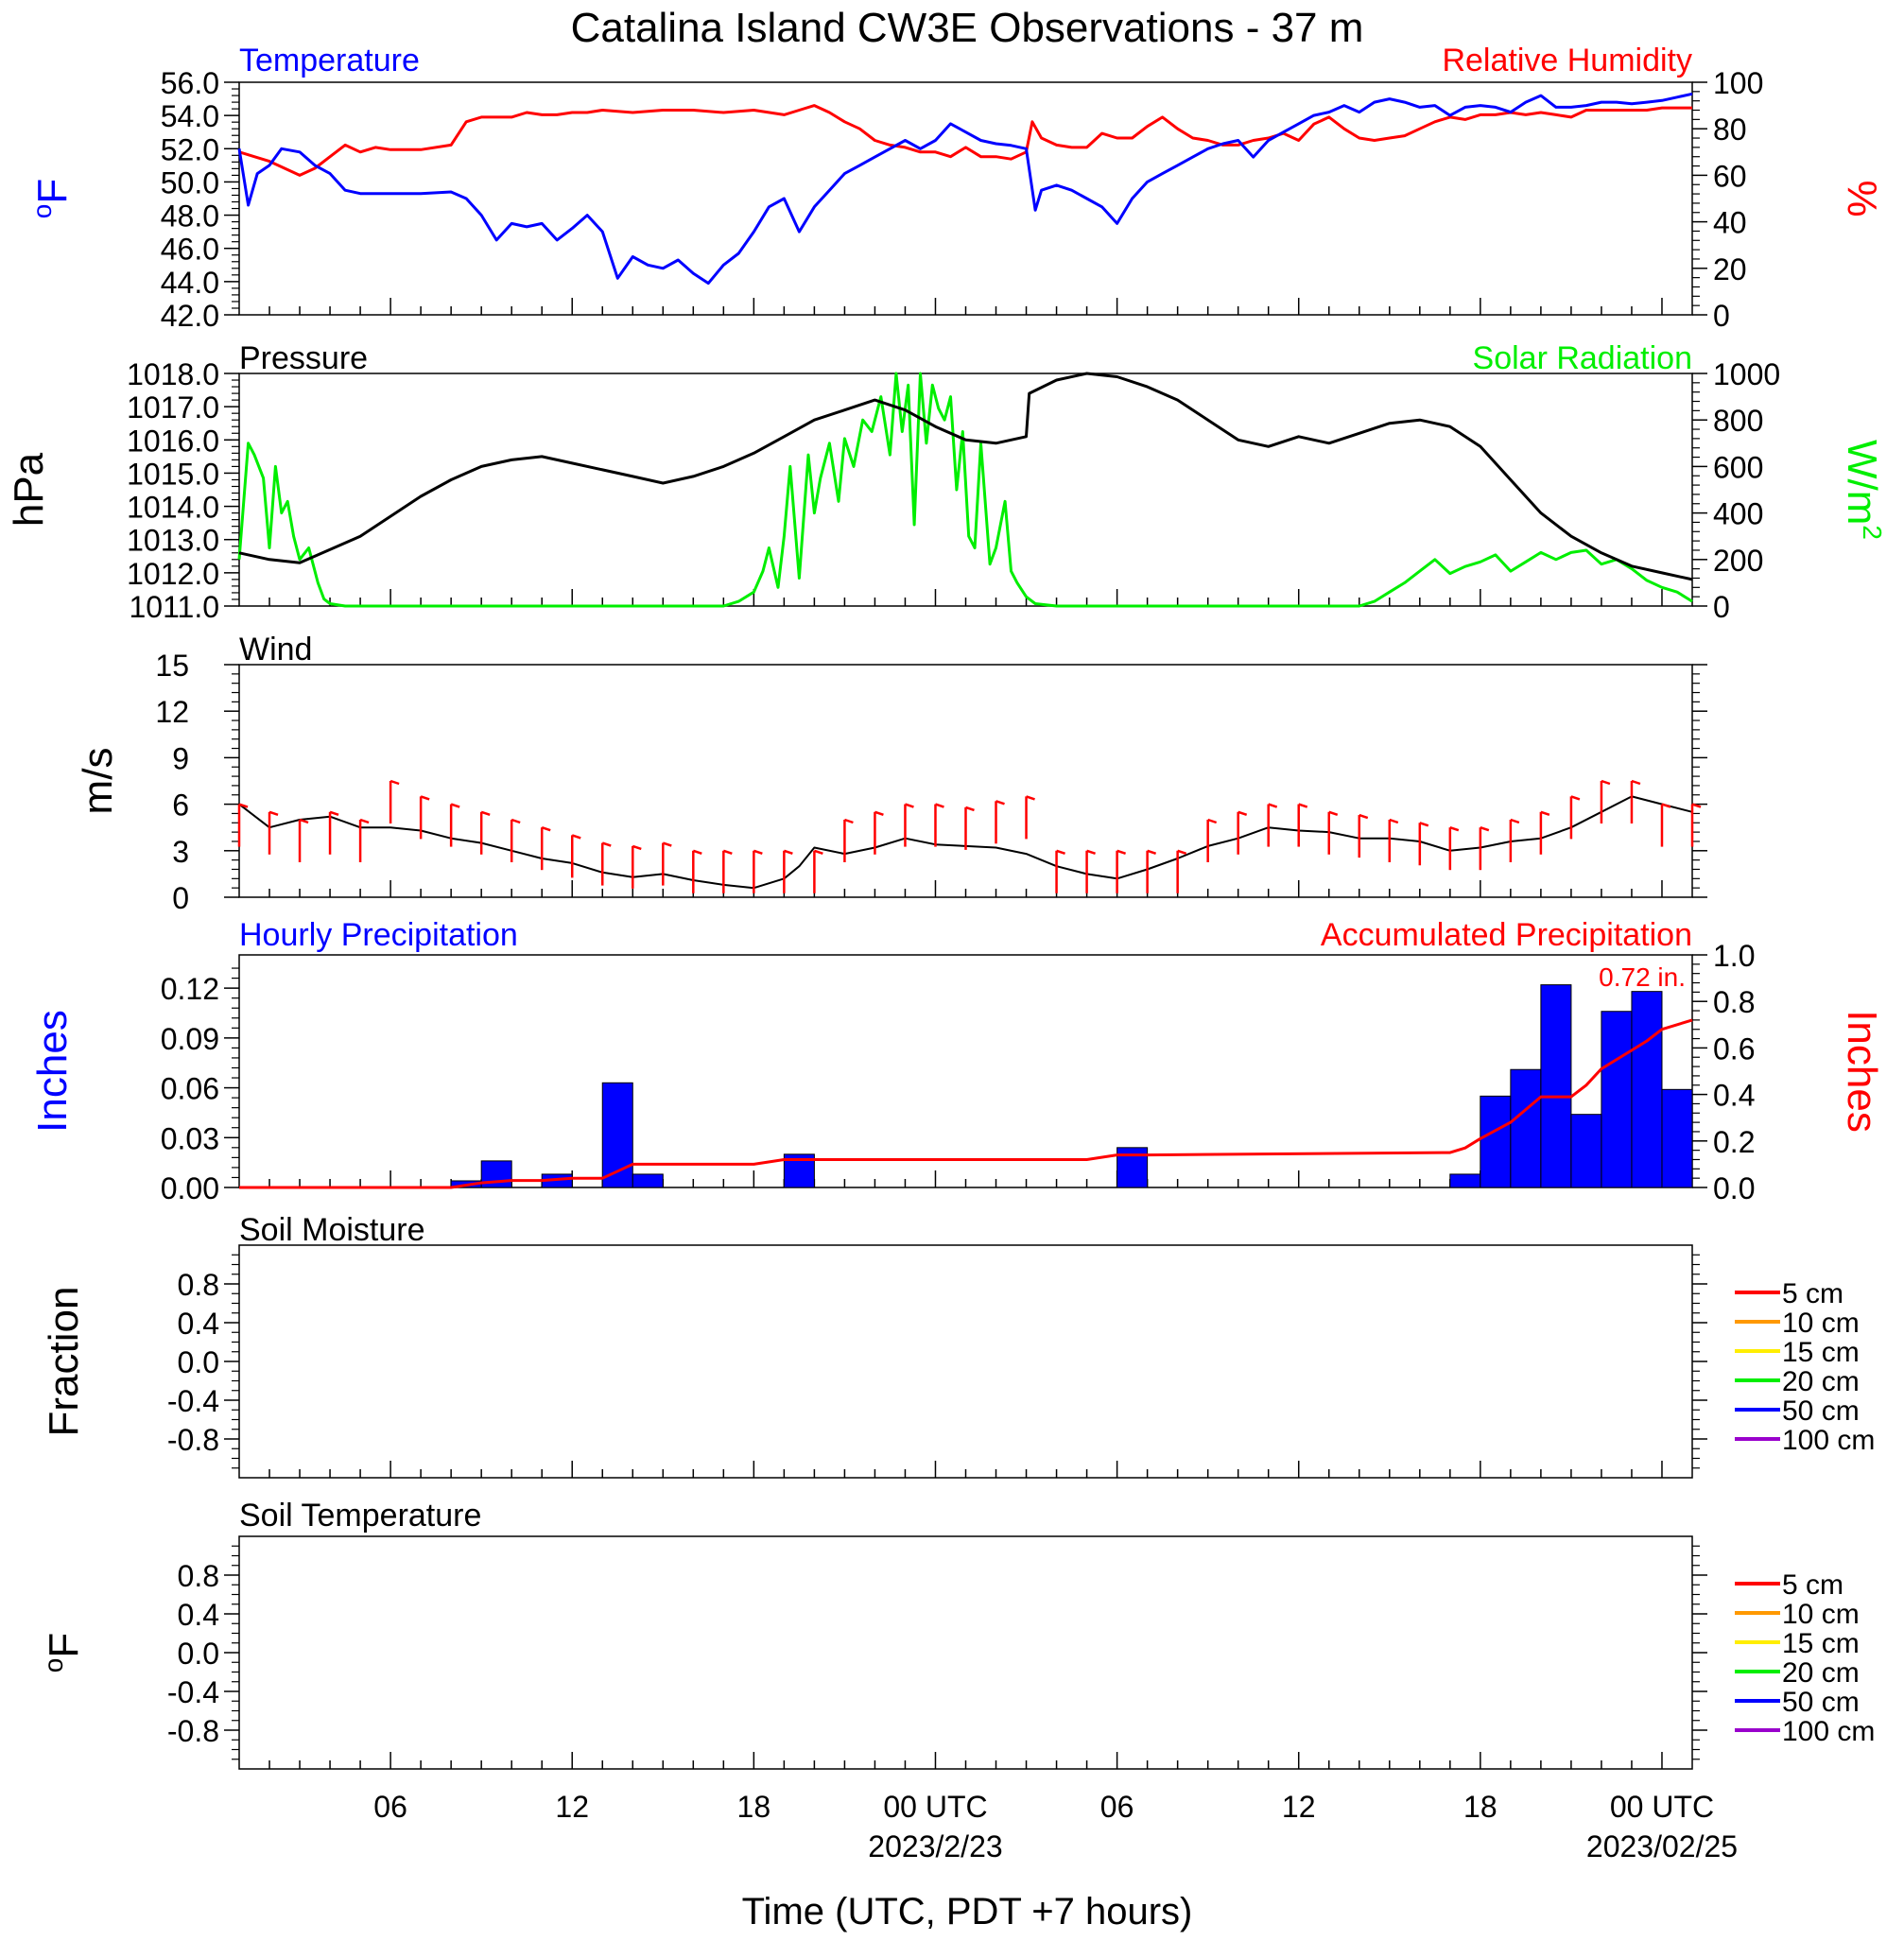 The height and width of the screenshot is (1941, 1904). I want to click on x-date-label: 2023/2/23, so click(935, 1846).